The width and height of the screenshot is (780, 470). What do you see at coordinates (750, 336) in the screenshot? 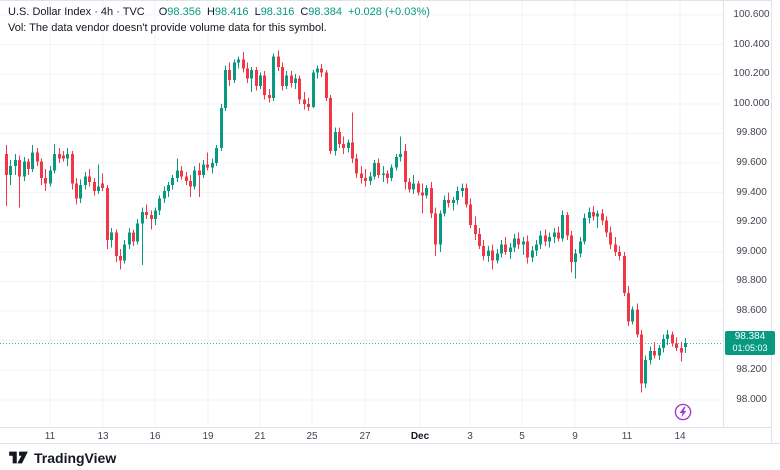
I see `badge-price: 98.384` at bounding box center [750, 336].